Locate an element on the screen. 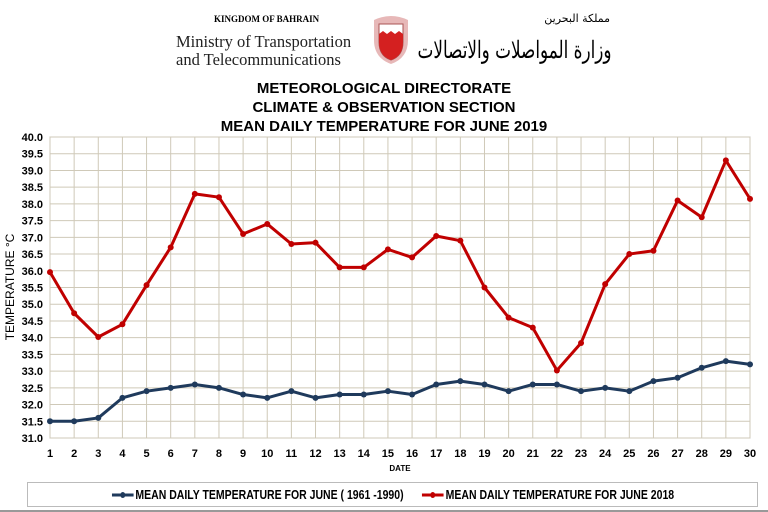 This screenshot has height=512, width=768. x-tick-label: 6 is located at coordinates (171, 454).